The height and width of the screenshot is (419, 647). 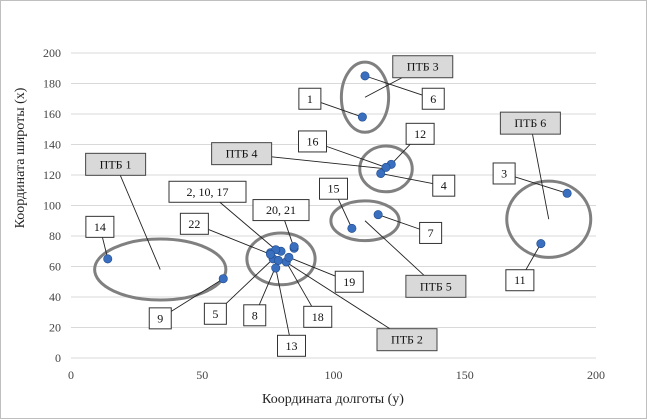 What do you see at coordinates (20, 157) in the screenshot?
I see `y-axis-label: Координата широты (x)` at bounding box center [20, 157].